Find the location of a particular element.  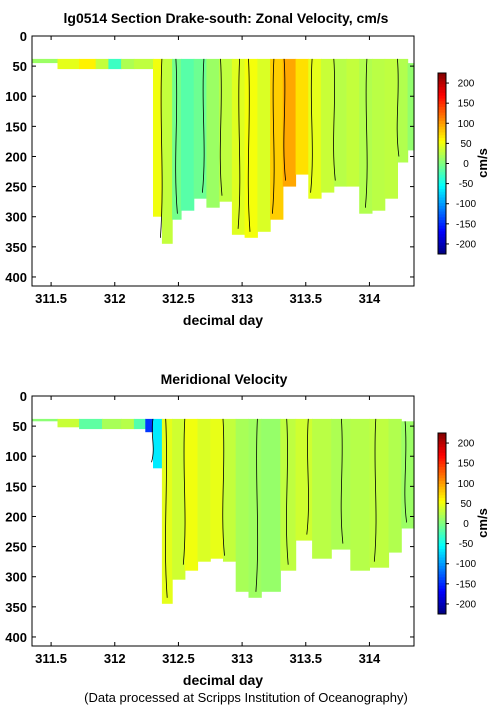

colorbar-tick-label: -200 is located at coordinates (466, 604).